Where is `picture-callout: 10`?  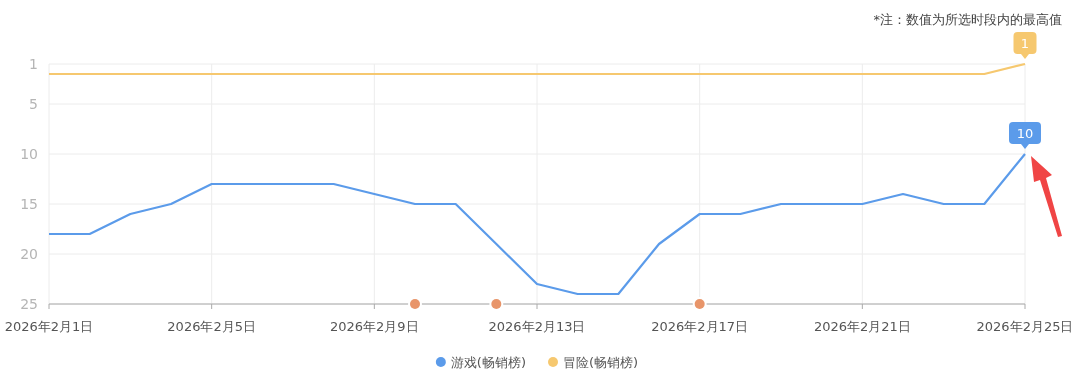
picture-callout: 10 is located at coordinates (1025, 135).